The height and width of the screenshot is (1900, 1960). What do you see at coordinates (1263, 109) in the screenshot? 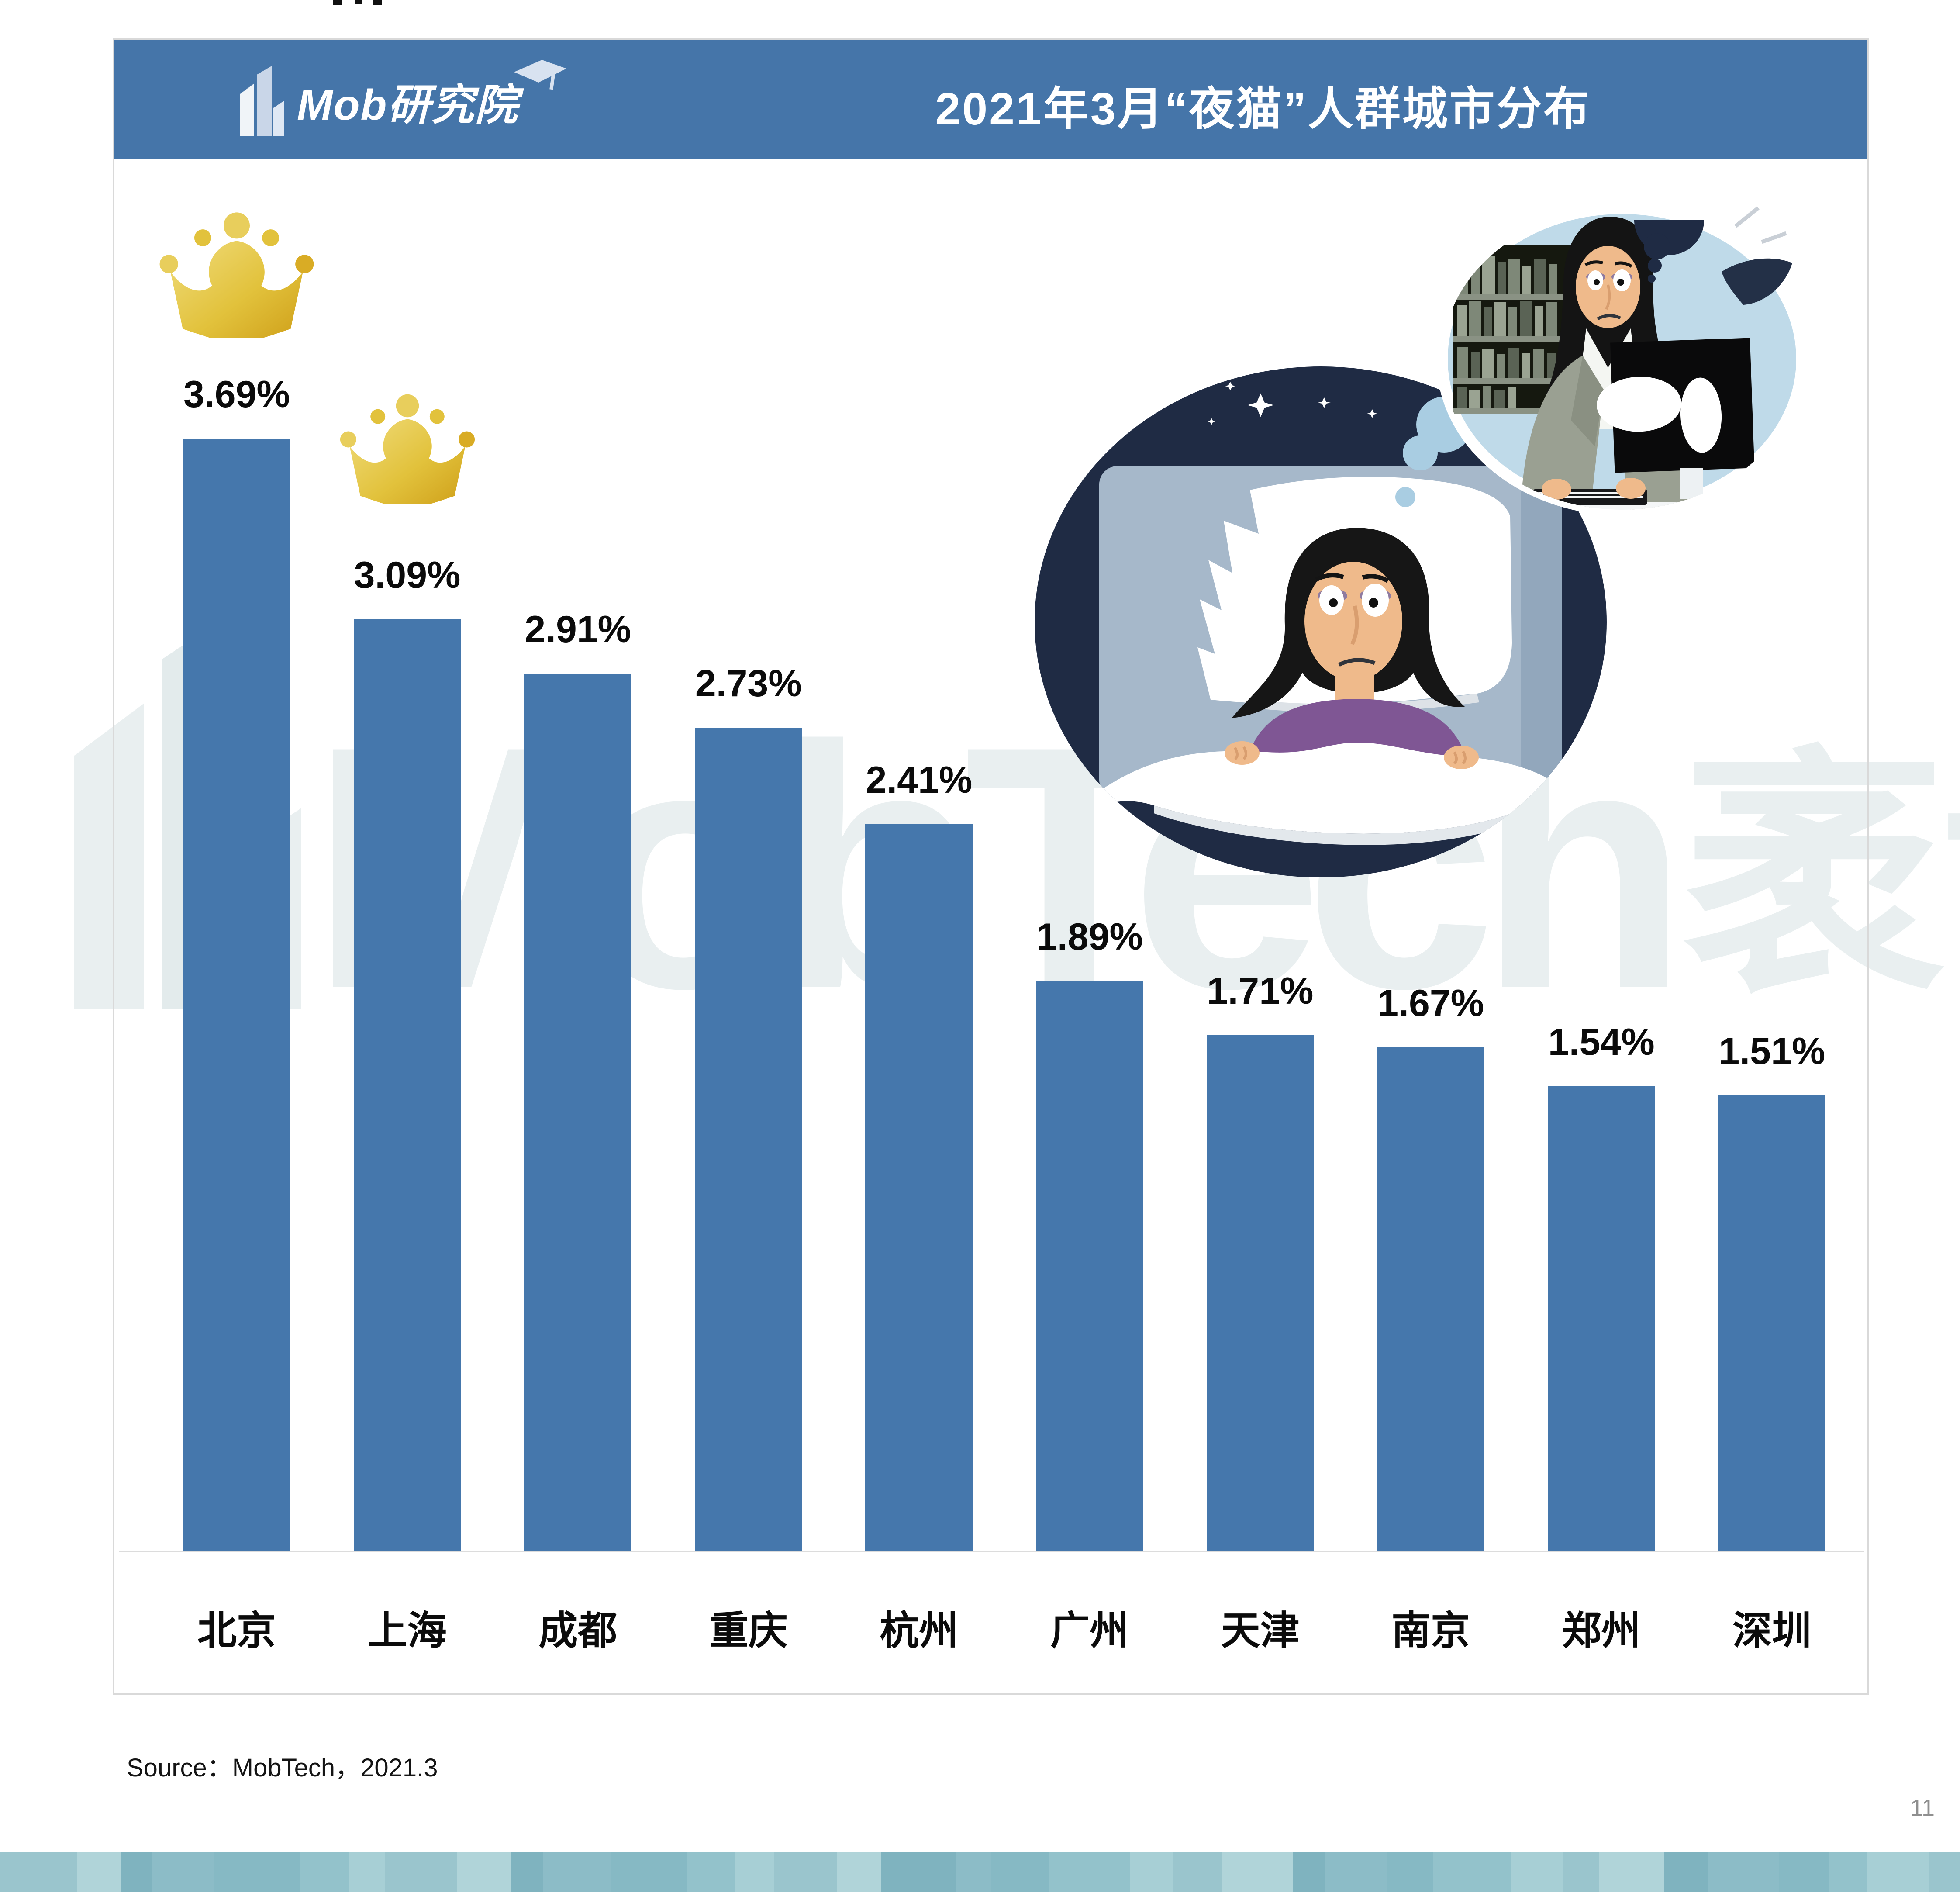
I see `chart-title: 2021年3月“夜猫”人群城市分布` at bounding box center [1263, 109].